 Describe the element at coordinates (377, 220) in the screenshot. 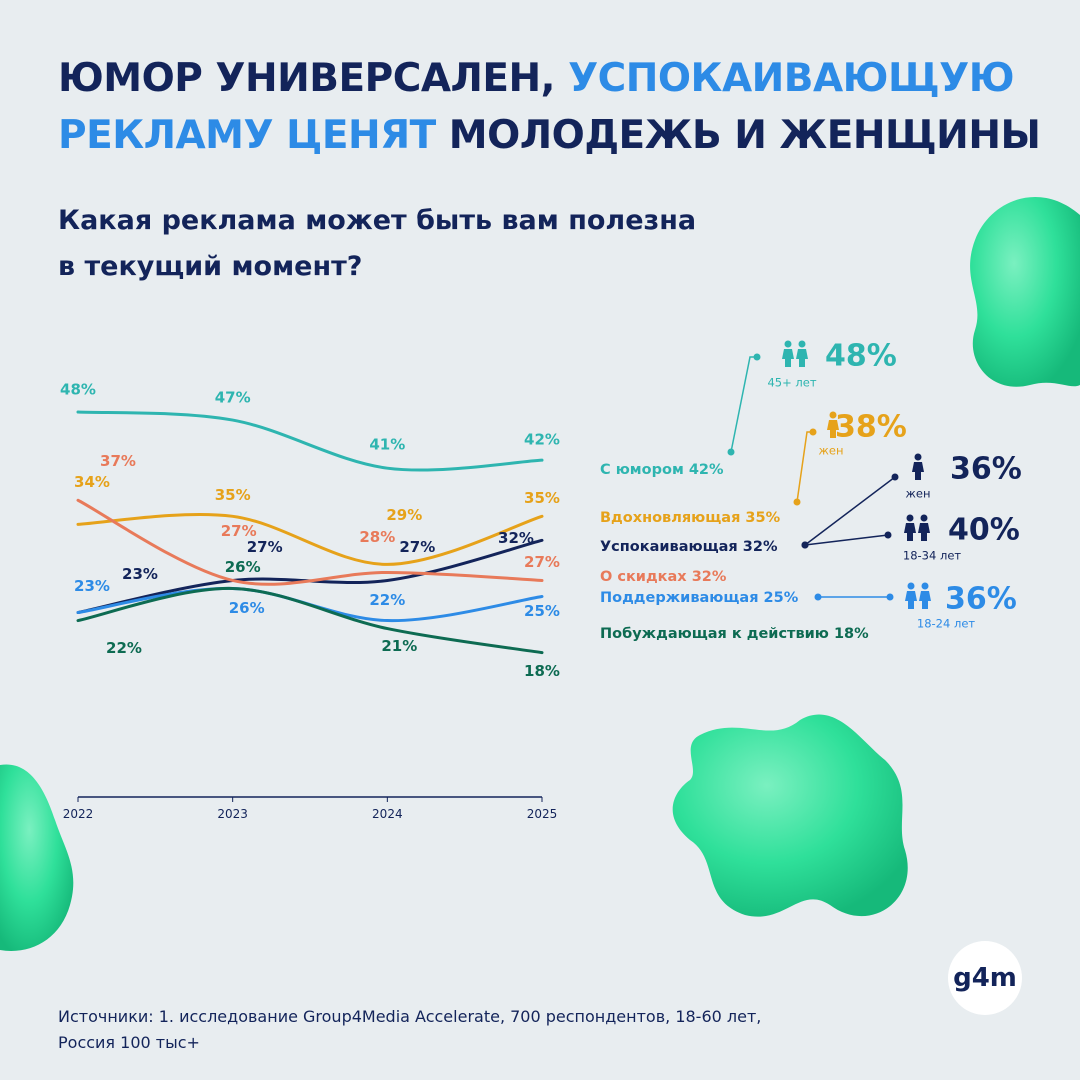

I see `subtitle-line: Какая реклама может быть вам полезна` at that location.